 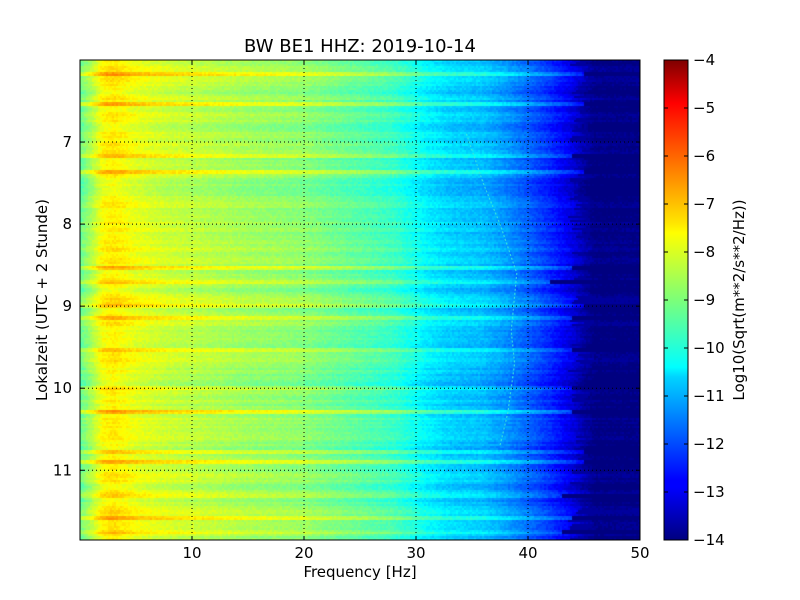 I want to click on colorbar-tick-label: −10, so click(x=709, y=348).